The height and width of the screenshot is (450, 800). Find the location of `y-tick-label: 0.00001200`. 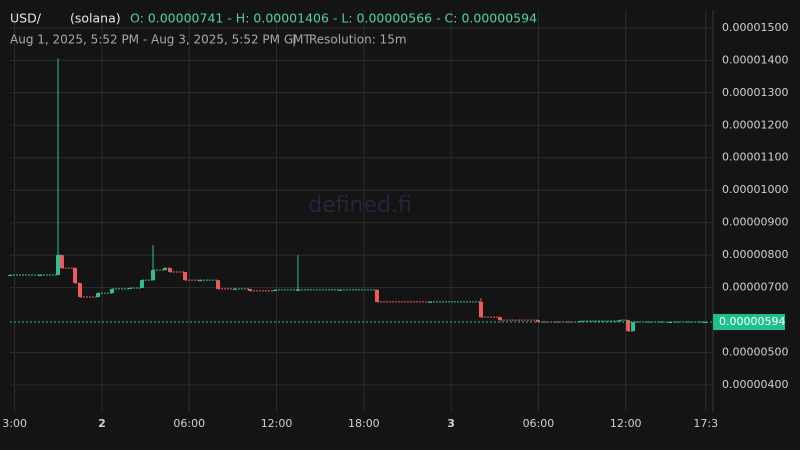

y-tick-label: 0.00001200 is located at coordinates (755, 124).